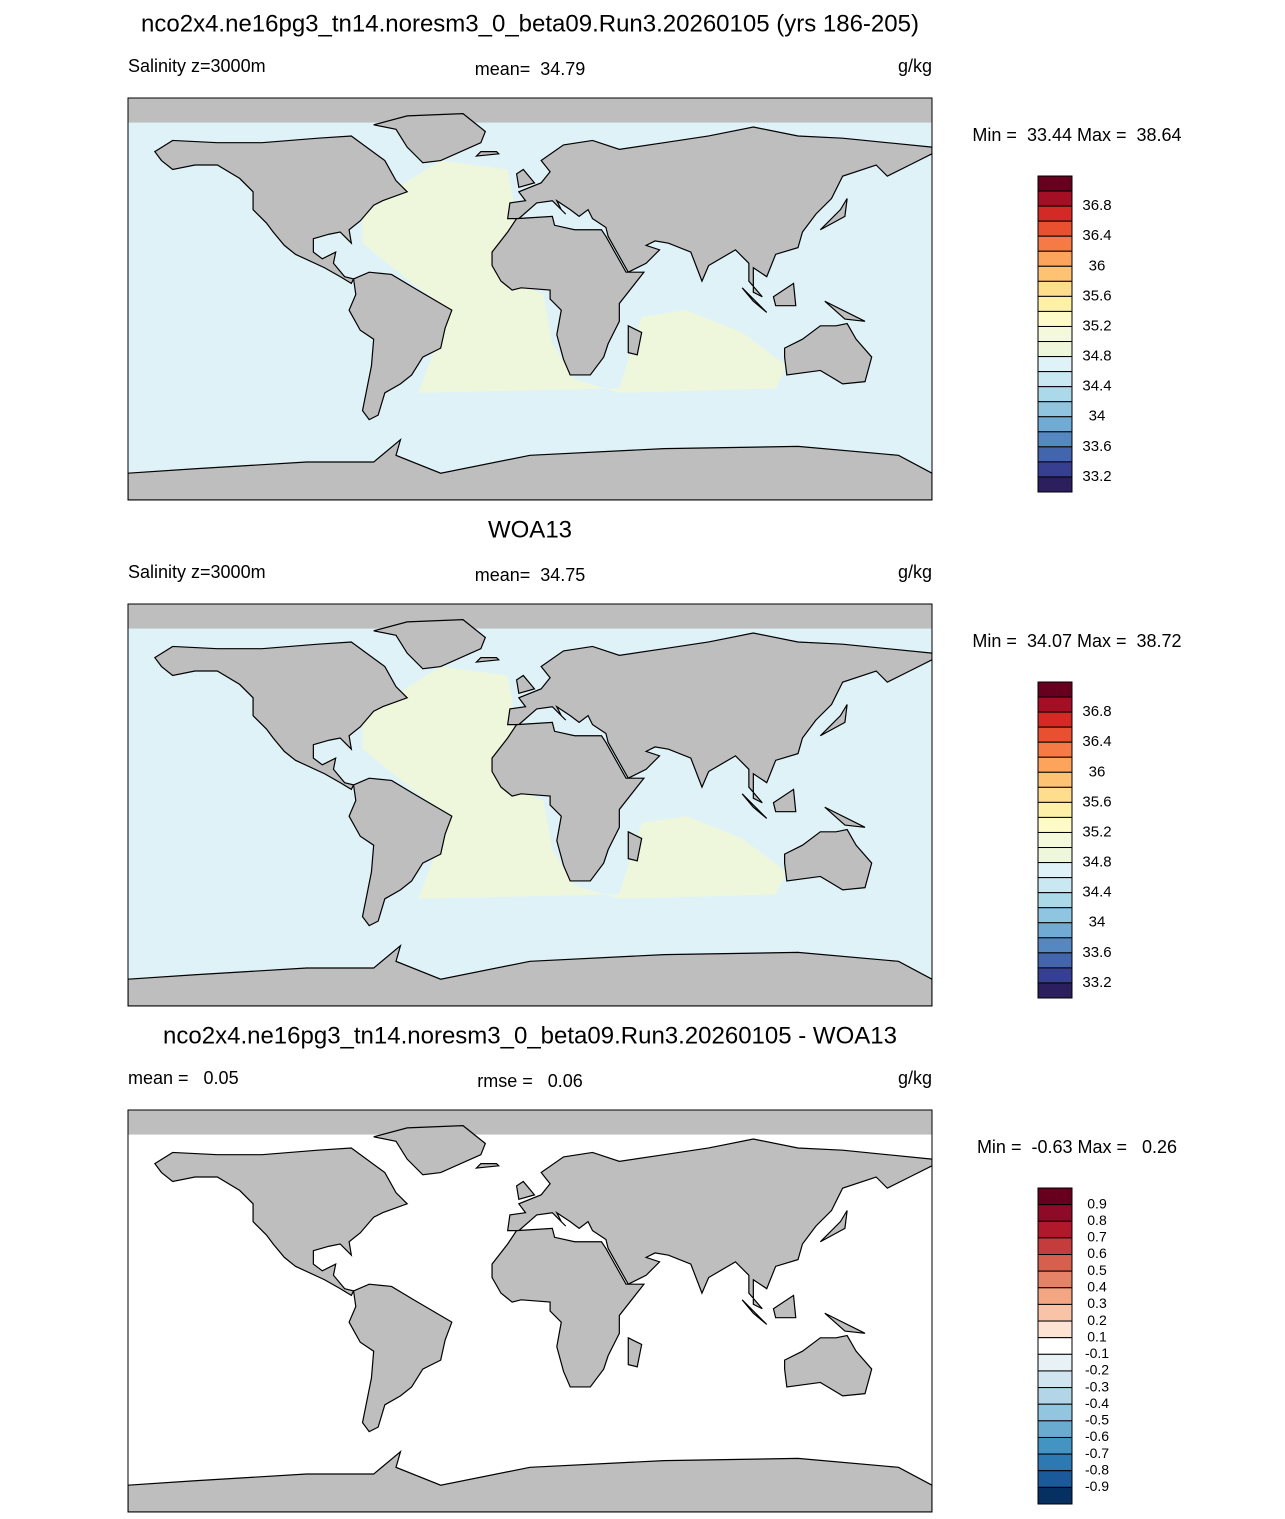 This screenshot has height=1519, width=1285. I want to click on center-label: mean= 34.79, so click(530, 69).